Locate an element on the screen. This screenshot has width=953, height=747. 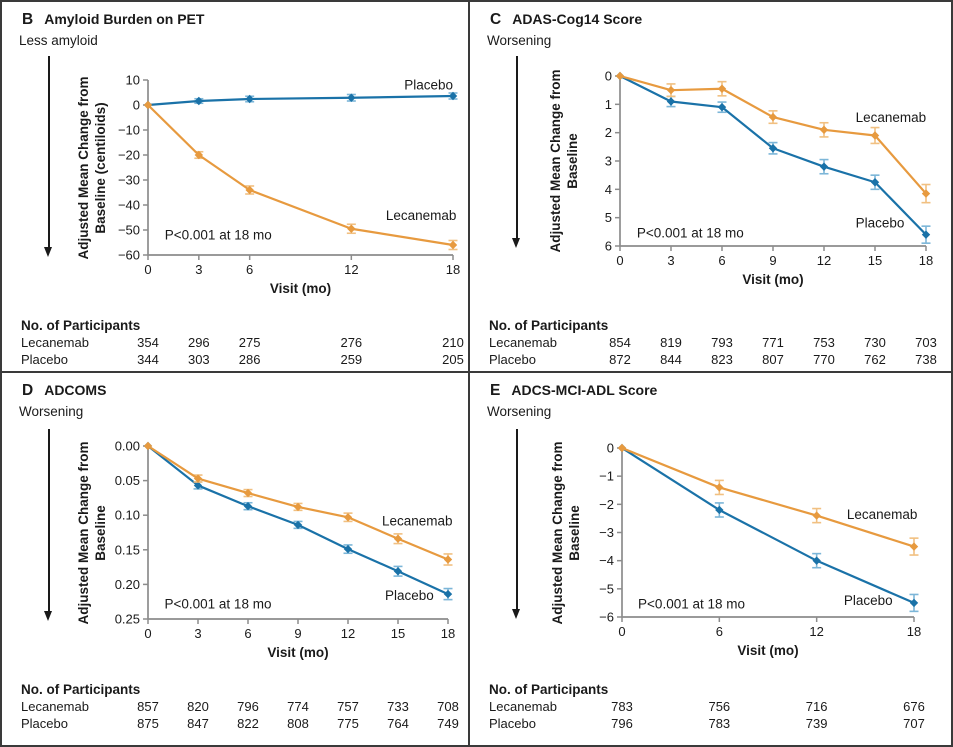
x-tick-label: 3 is located at coordinates (198, 269).